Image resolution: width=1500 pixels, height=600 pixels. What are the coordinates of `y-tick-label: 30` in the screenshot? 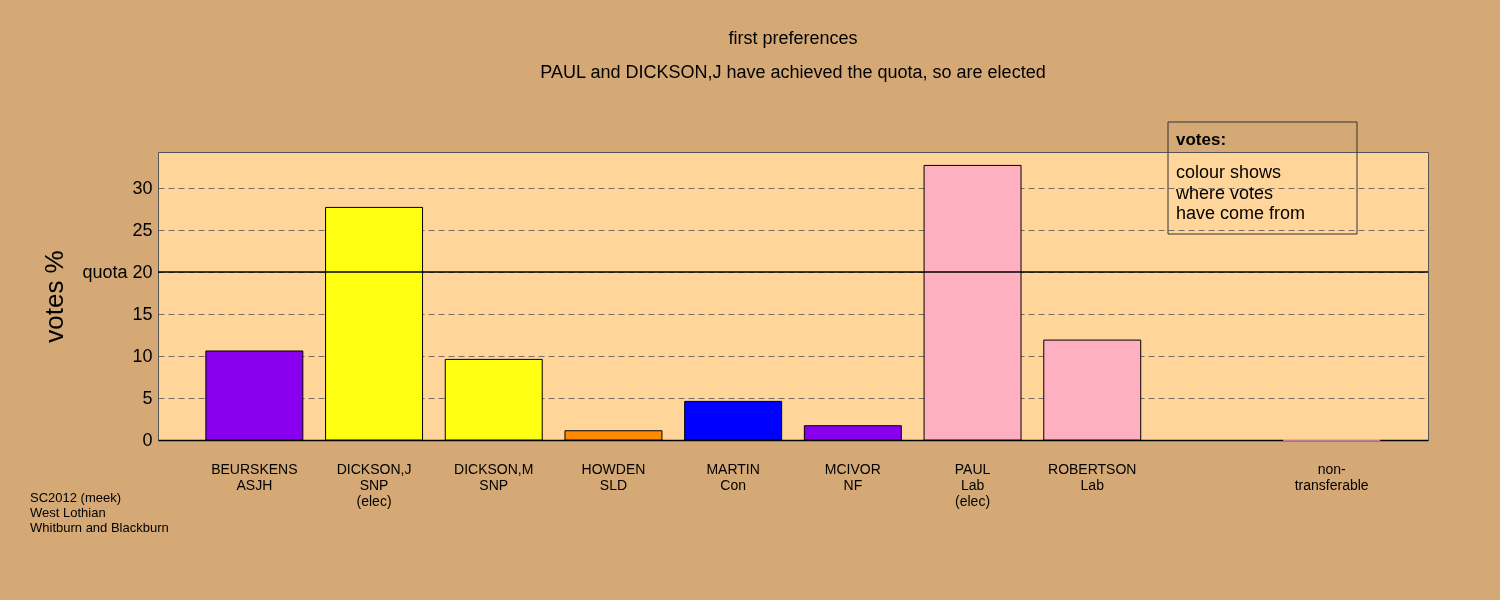 It's located at (142, 187).